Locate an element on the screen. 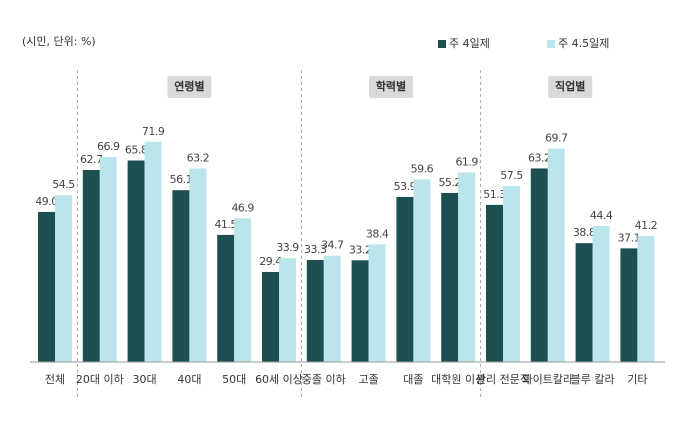 This screenshot has height=425, width=686. value-label: 37.1 is located at coordinates (629, 237).